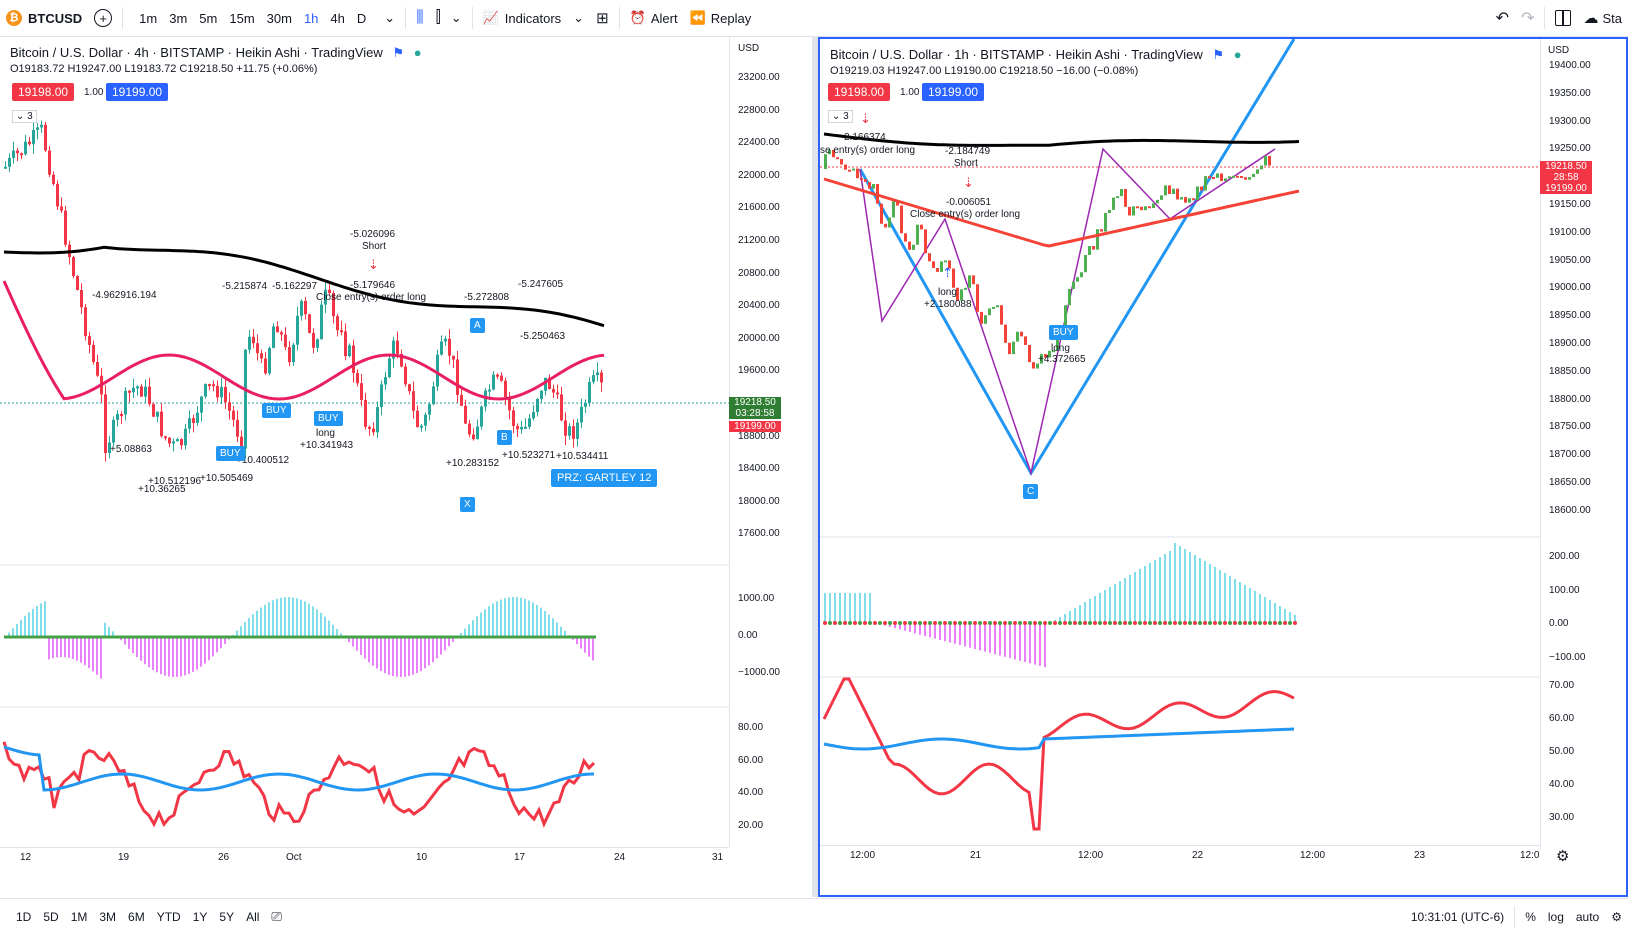 Image resolution: width=1628 pixels, height=935 pixels. I want to click on range-1y: 1Y, so click(200, 917).